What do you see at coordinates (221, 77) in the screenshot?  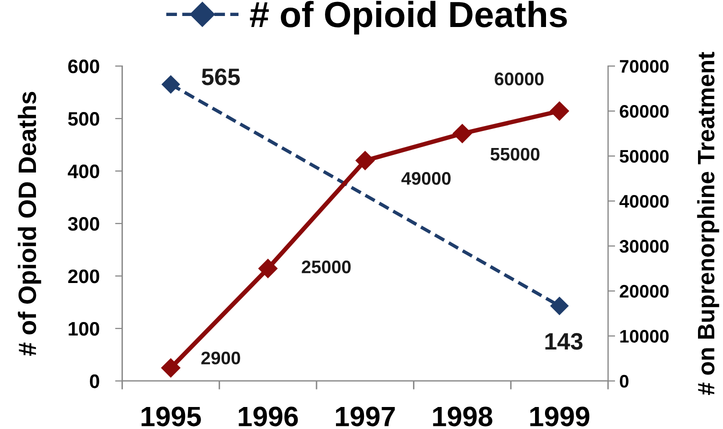 I see `data-label: 565` at bounding box center [221, 77].